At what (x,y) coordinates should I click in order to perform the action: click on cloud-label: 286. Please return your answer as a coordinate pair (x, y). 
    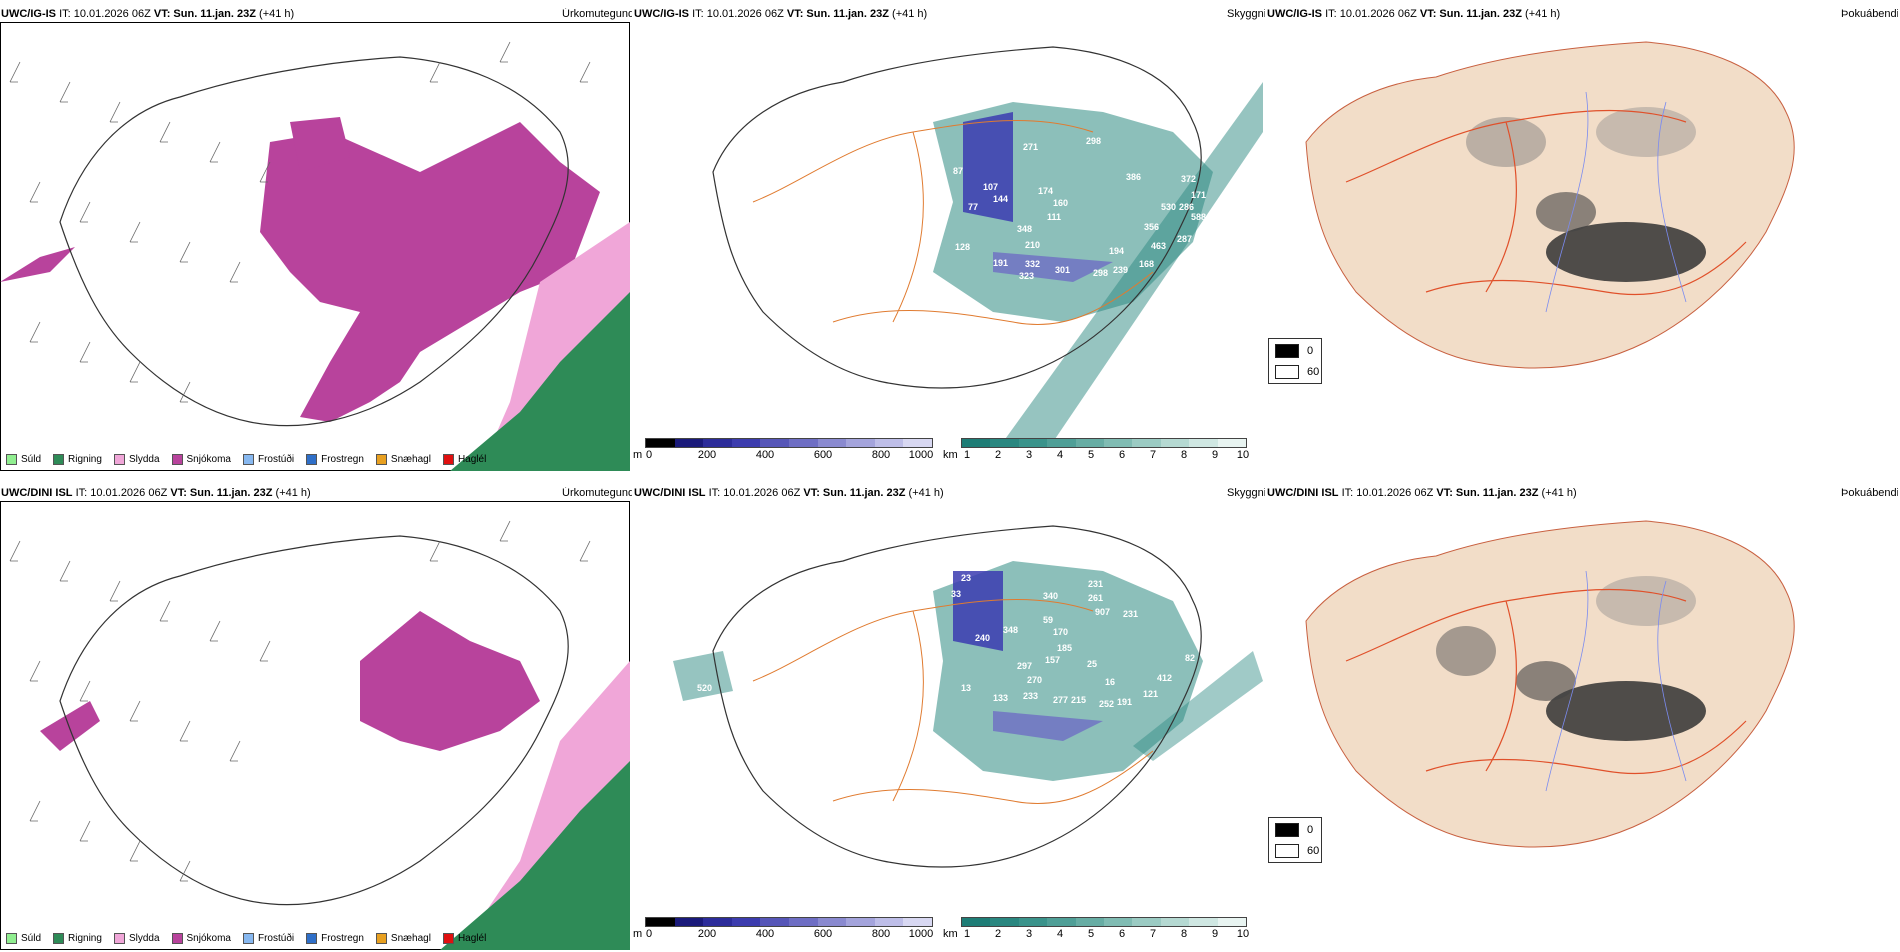
    Looking at the image, I should click on (1186, 207).